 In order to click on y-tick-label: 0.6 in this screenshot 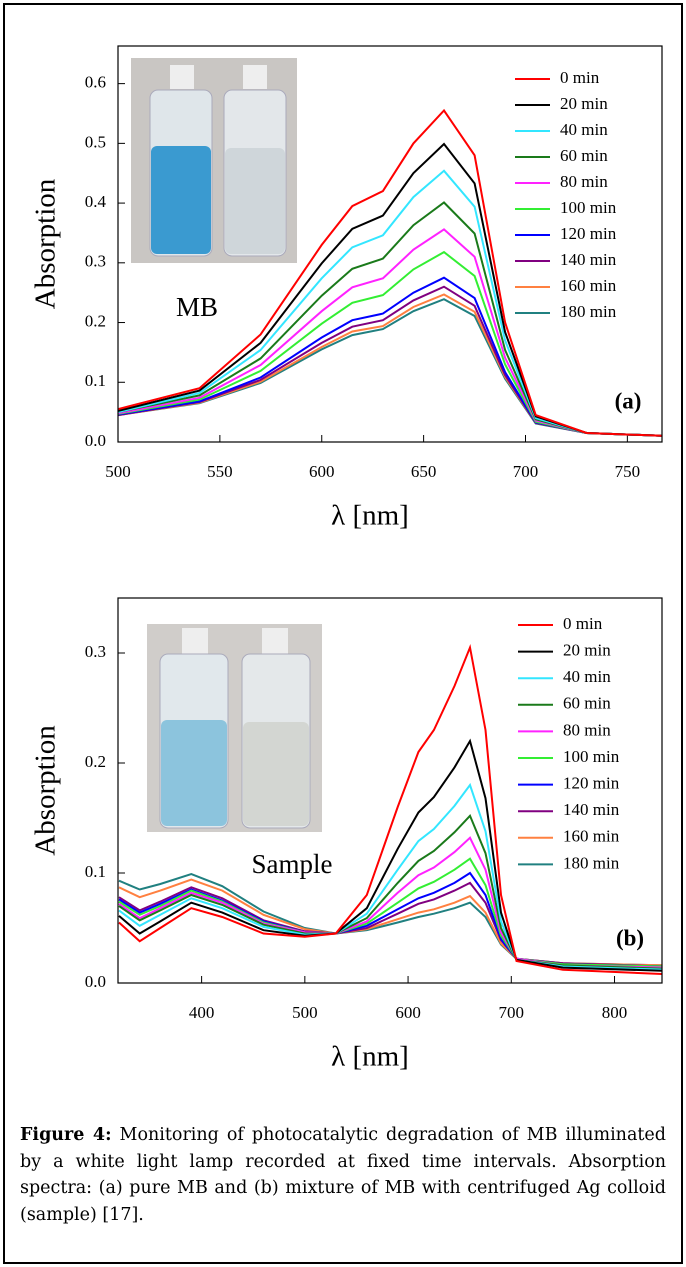, I will do `click(95, 82)`.